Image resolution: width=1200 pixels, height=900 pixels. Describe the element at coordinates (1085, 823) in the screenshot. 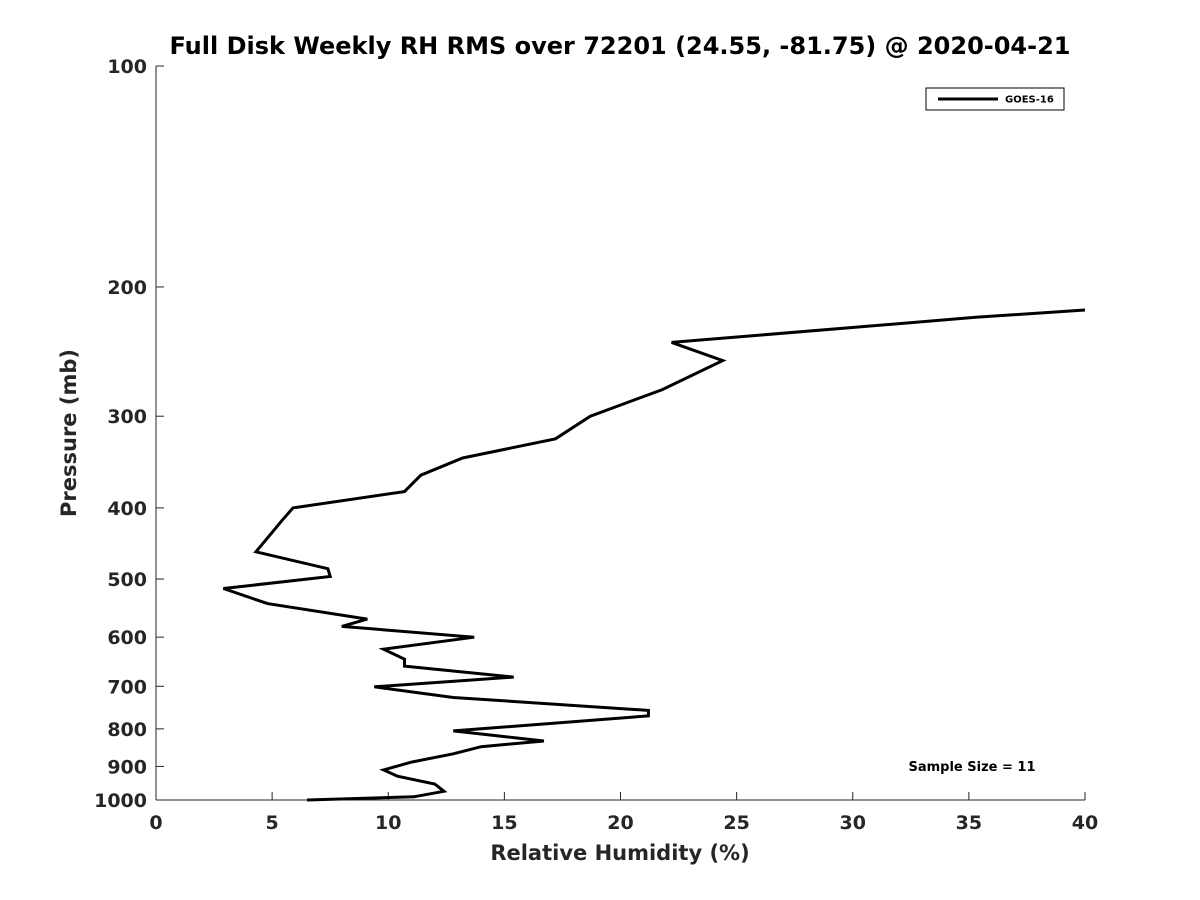

I see `x-tick-label: 40` at that location.